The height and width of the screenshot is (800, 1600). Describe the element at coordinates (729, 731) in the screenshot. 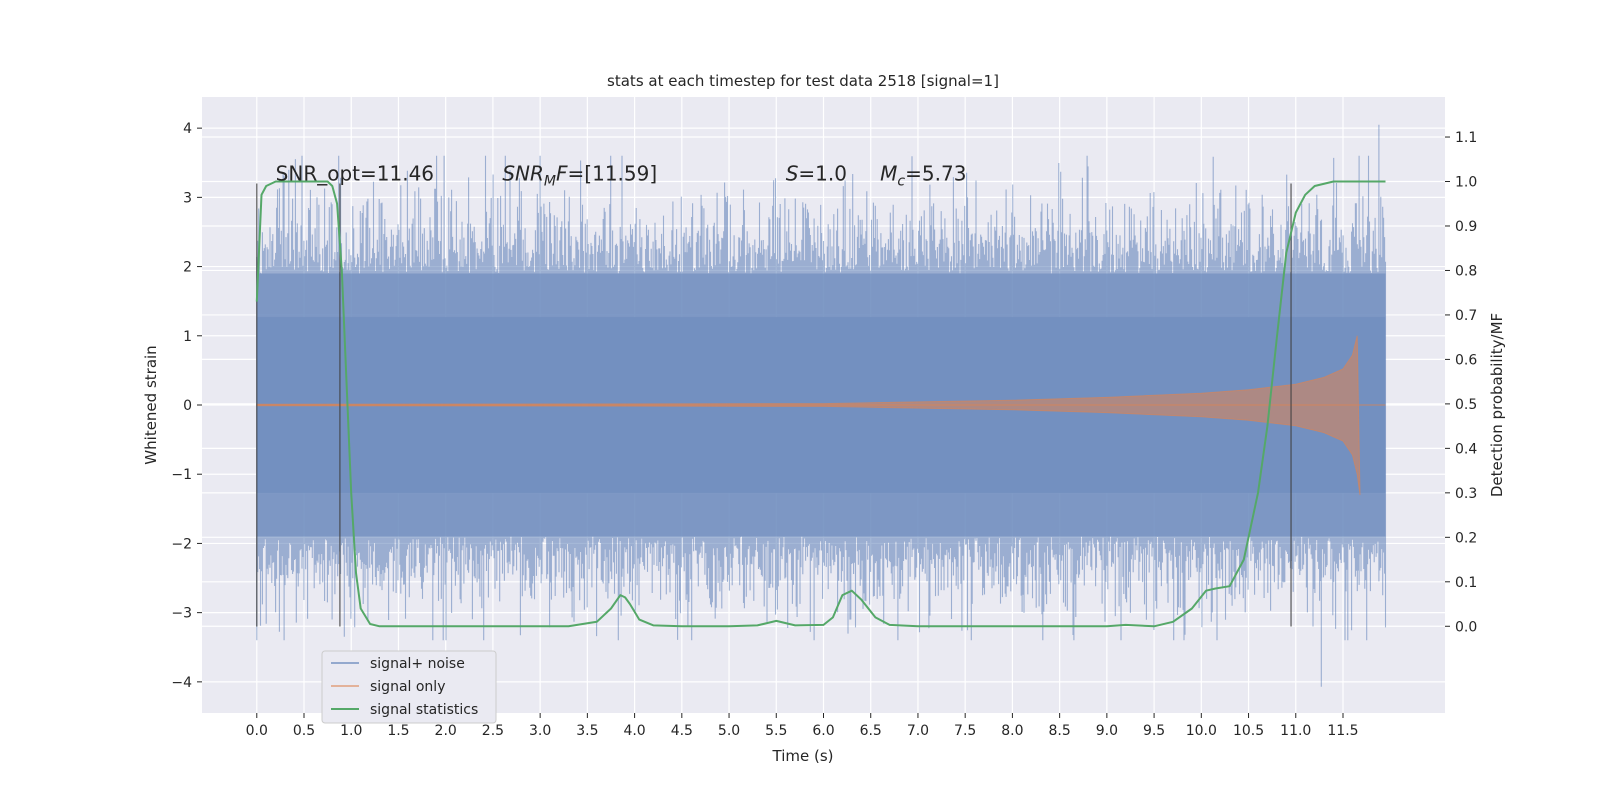

I see `x-tick-label-10: 5.0` at that location.